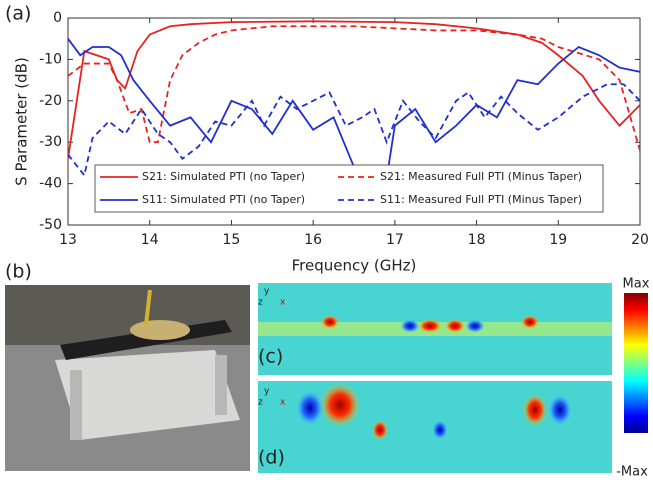 Image resolution: width=653 pixels, height=485 pixels. Describe the element at coordinates (50, 184) in the screenshot. I see `y-tick-label: -40` at that location.